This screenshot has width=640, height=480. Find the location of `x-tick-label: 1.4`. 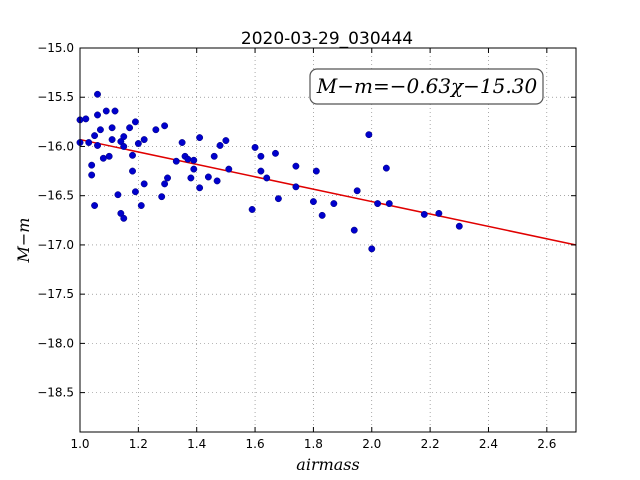

x-tick-label: 1.4 is located at coordinates (196, 444).